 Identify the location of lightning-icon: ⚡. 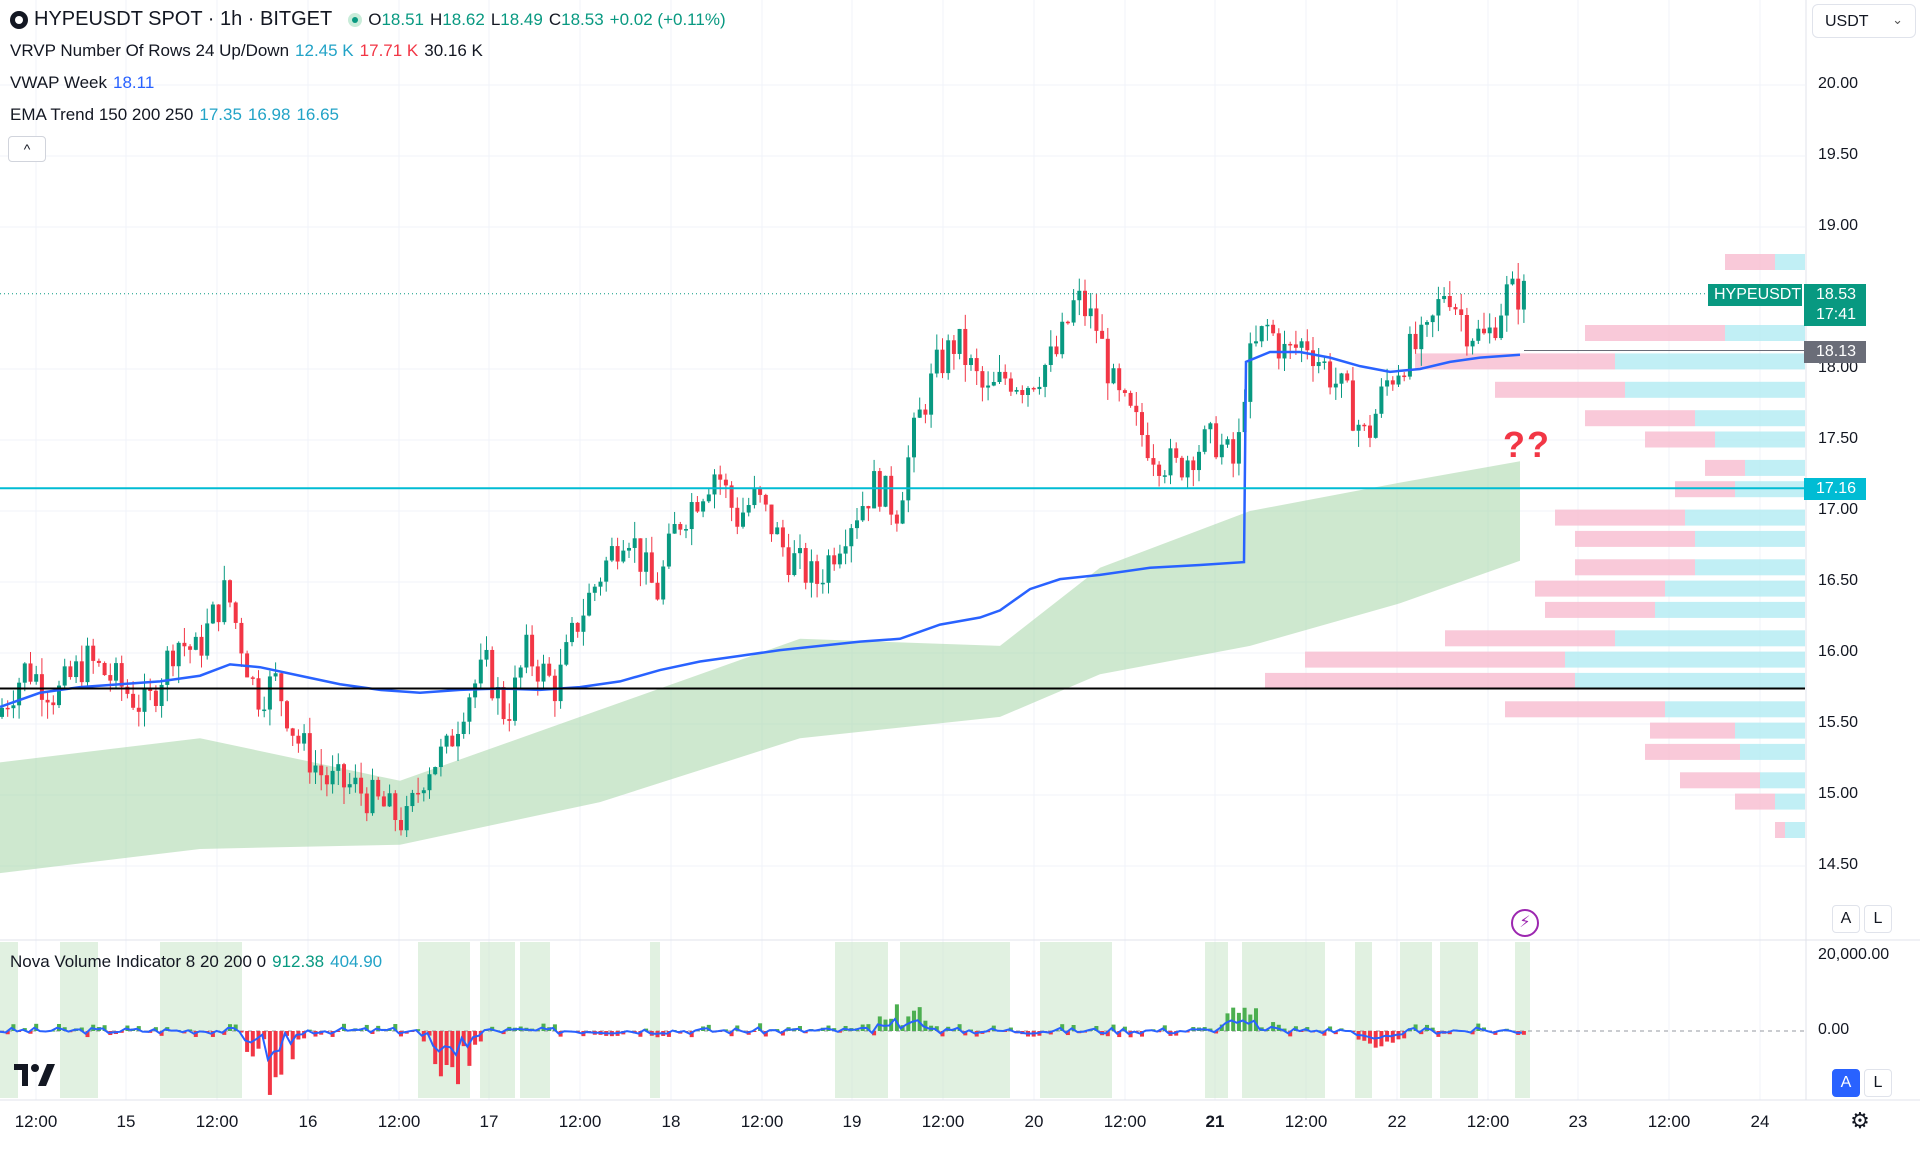
(1525, 923).